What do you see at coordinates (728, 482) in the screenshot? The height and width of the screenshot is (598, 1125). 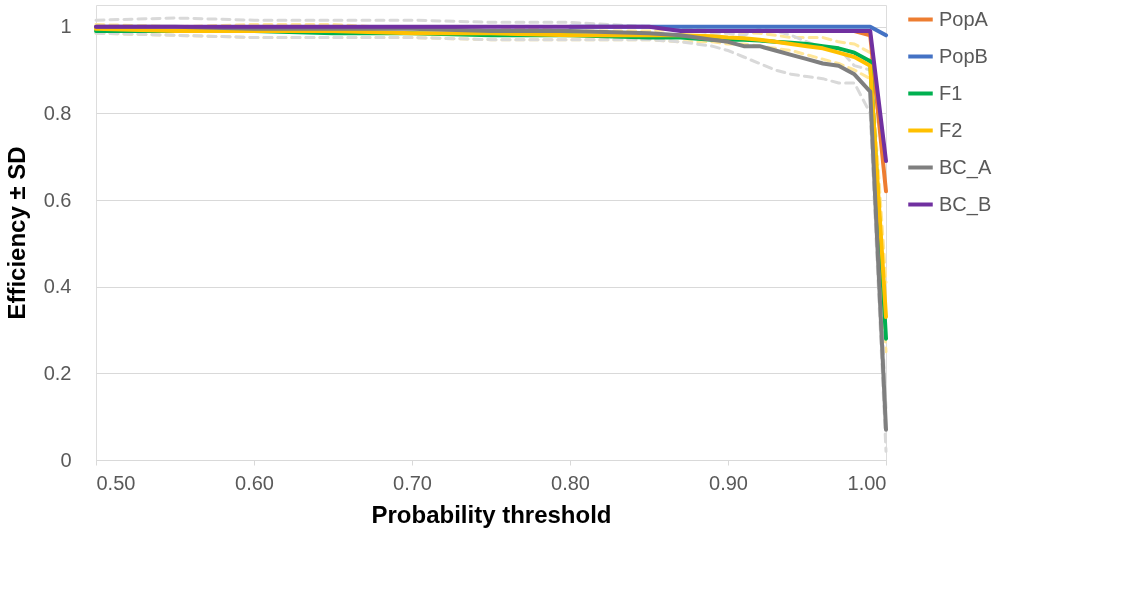 I see `x-tick-label: 0.90` at bounding box center [728, 482].